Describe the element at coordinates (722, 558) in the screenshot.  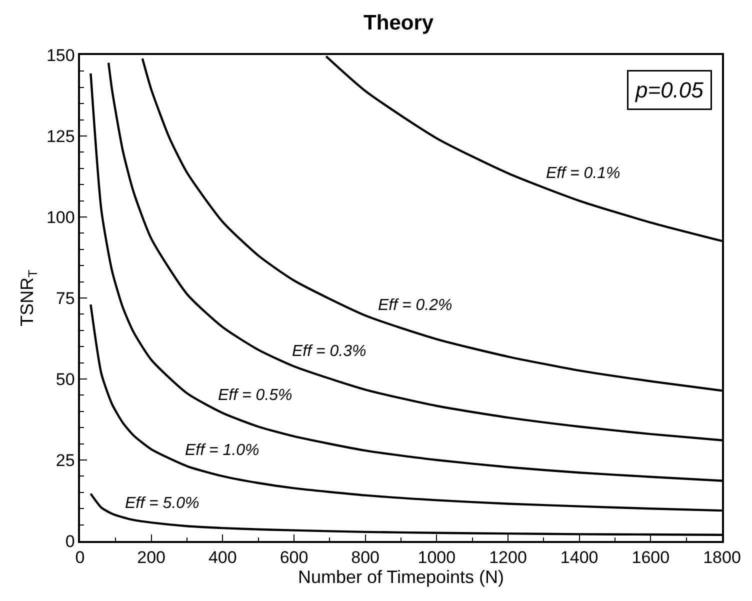
I see `x-tick-label: 1800` at that location.